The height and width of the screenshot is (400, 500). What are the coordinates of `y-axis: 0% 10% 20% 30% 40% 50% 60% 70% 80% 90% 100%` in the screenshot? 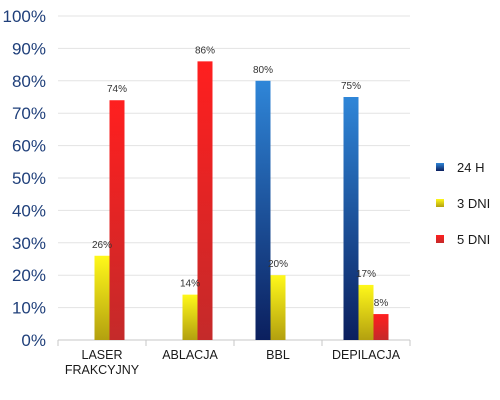 It's located at (24, 178).